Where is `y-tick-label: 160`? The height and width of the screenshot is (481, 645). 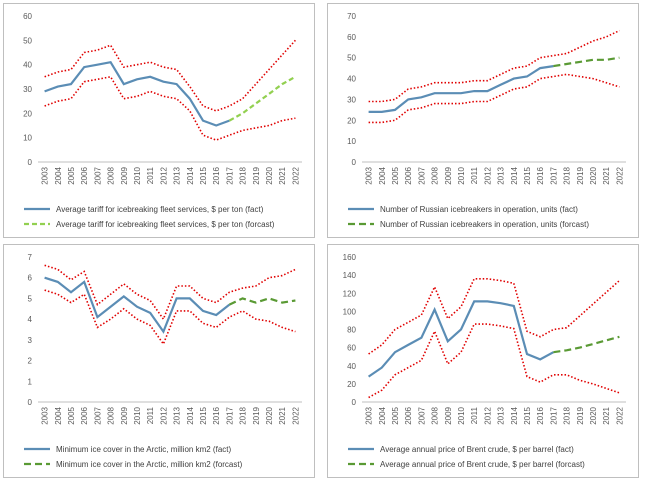
y-tick-label: 160 is located at coordinates (350, 257).